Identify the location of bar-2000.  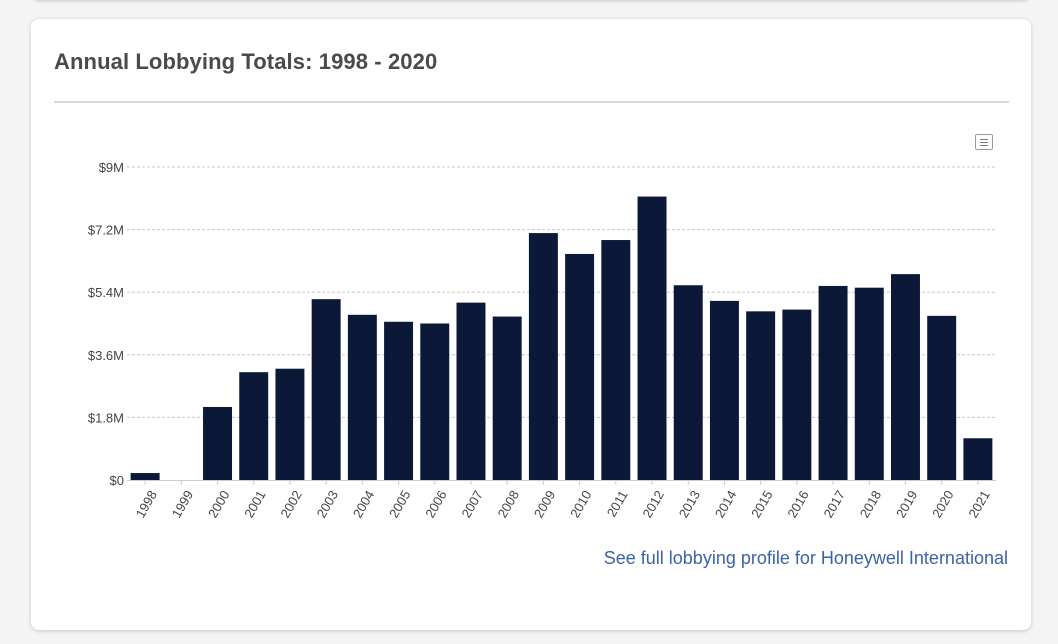
(218, 443).